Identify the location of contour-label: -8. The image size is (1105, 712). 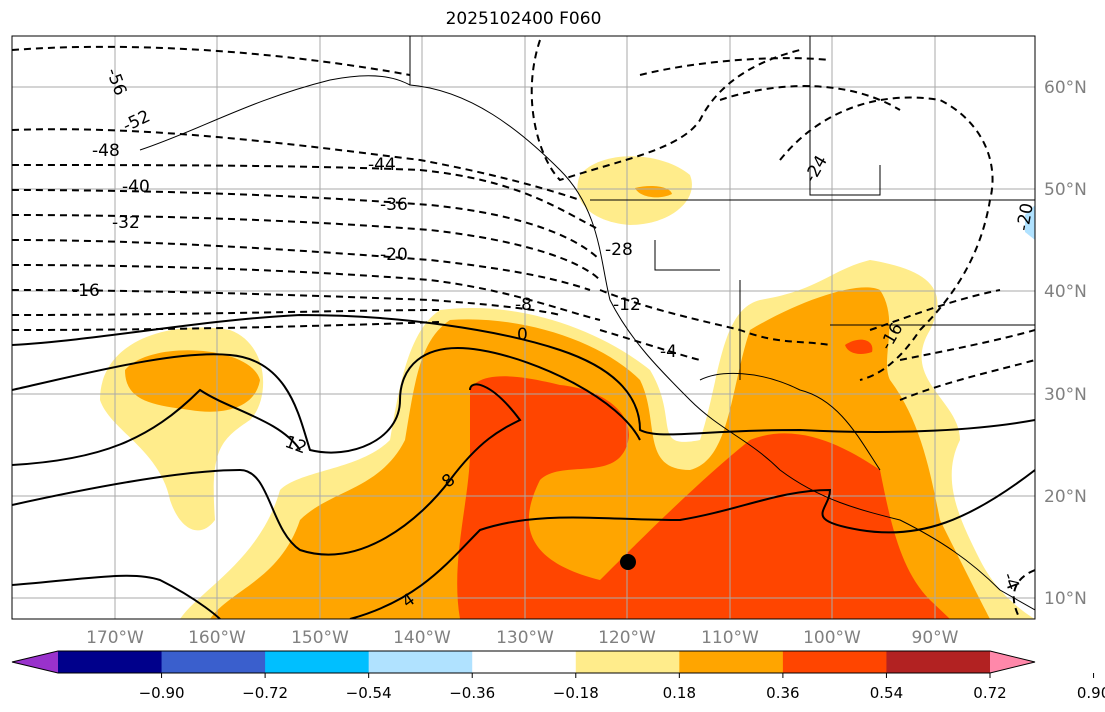
(523, 305).